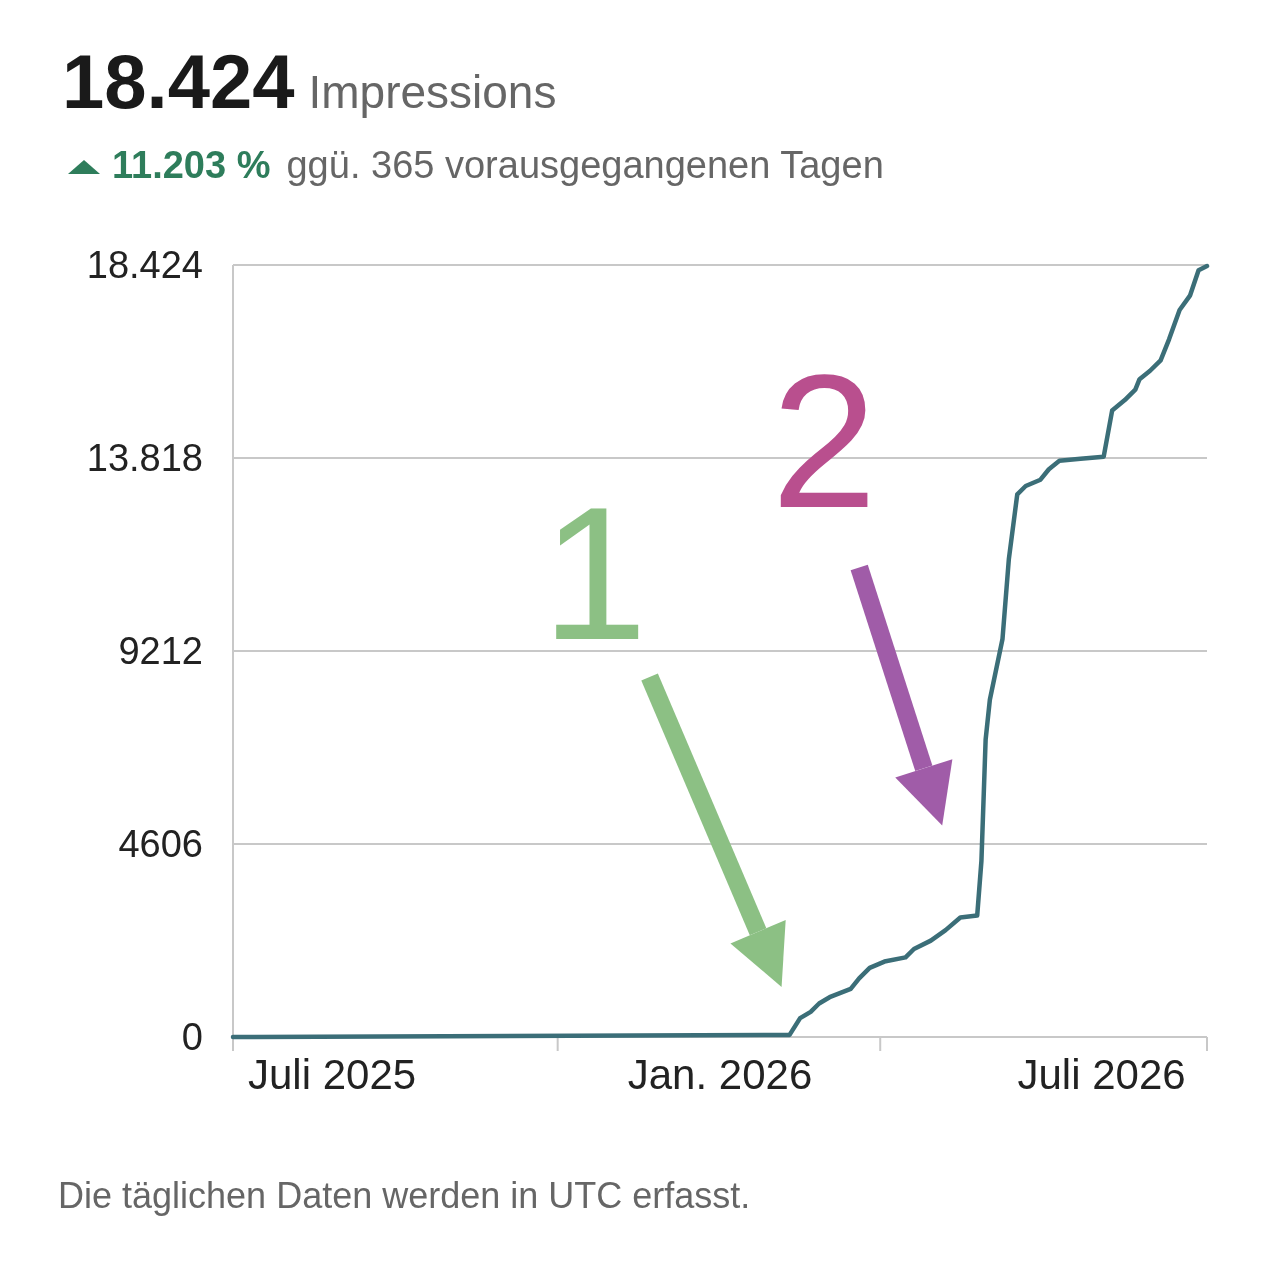 This screenshot has height=1267, width=1264. What do you see at coordinates (1101, 1074) in the screenshot?
I see `x-tick-label: Juli 2026` at bounding box center [1101, 1074].